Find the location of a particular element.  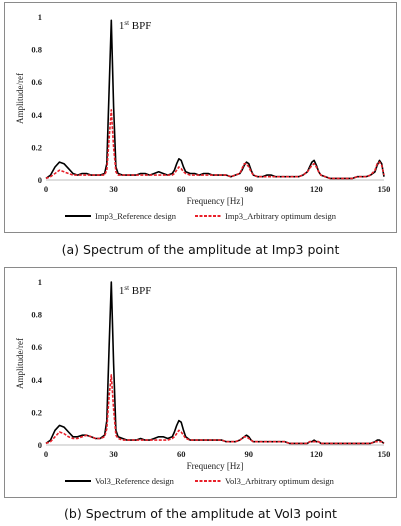

legend-label-reference: Vol3_Reference design is located at coordinates (135, 481).